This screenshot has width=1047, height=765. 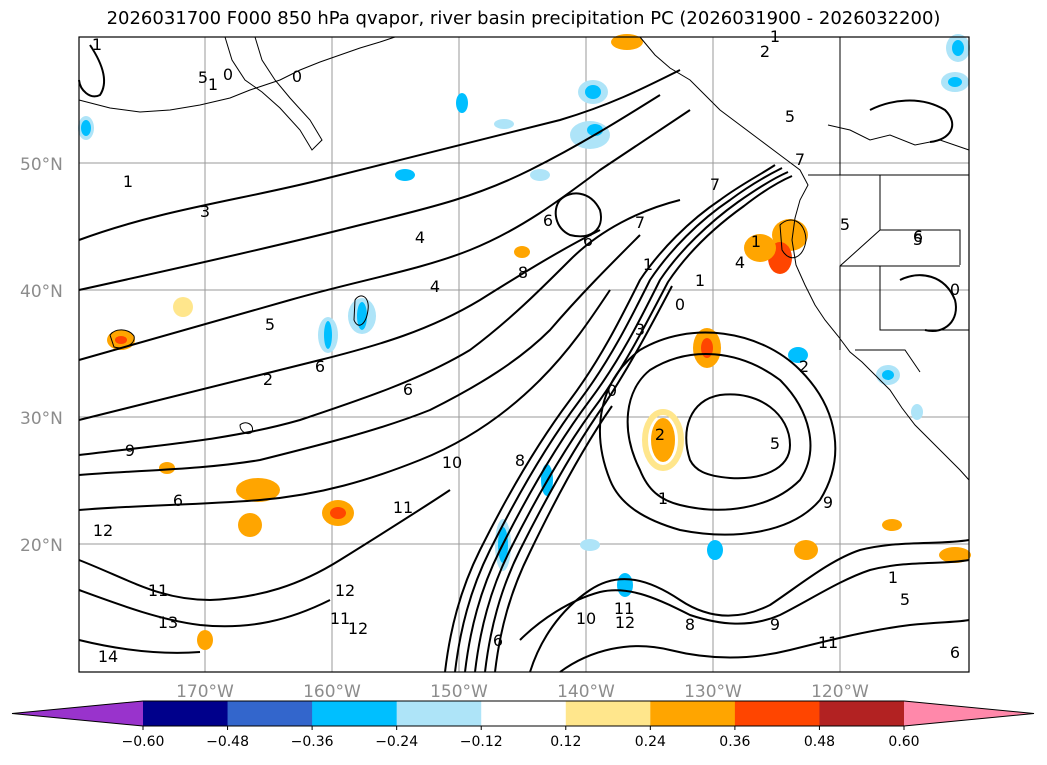 What do you see at coordinates (168, 622) in the screenshot?
I see `contour-label: 13` at bounding box center [168, 622].